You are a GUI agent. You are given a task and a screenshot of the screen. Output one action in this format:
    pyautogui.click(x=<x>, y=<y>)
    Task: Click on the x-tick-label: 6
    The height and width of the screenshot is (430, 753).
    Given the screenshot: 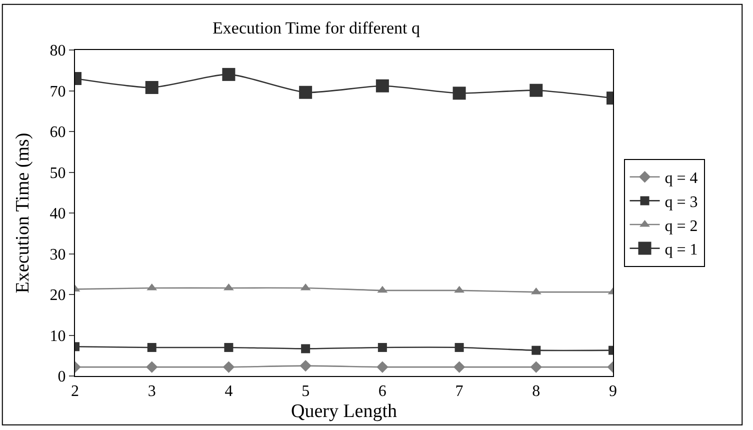 What is the action you would take?
    pyautogui.click(x=382, y=391)
    